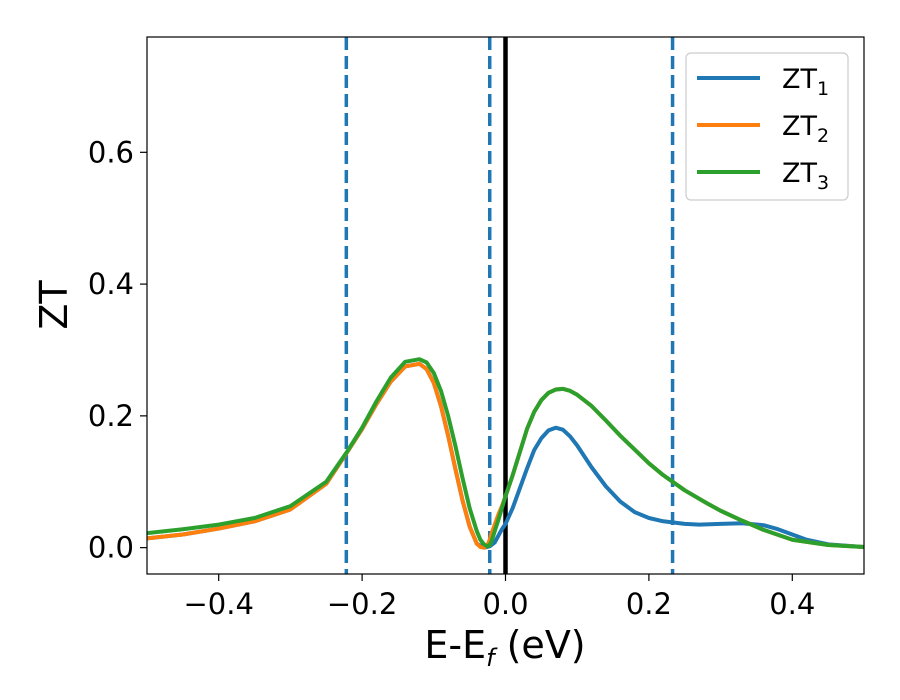 This screenshot has height=700, width=900. I want to click on x-tick-label: 0.4, so click(792, 604).